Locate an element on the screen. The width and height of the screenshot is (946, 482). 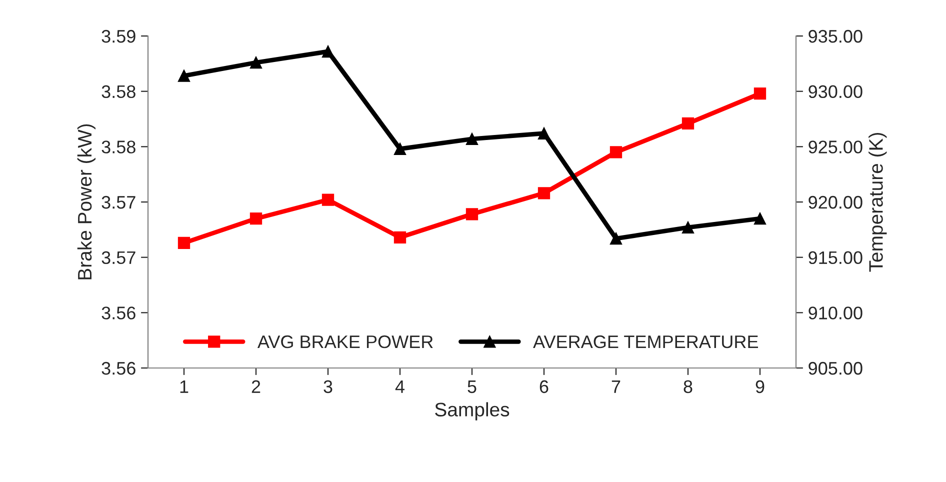
y2-tick-label: 935.00 is located at coordinates (835, 36).